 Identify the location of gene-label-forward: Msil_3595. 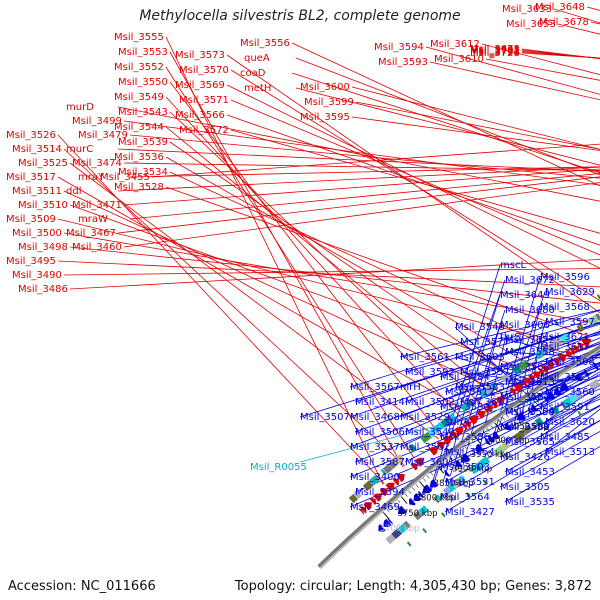
(325, 117).